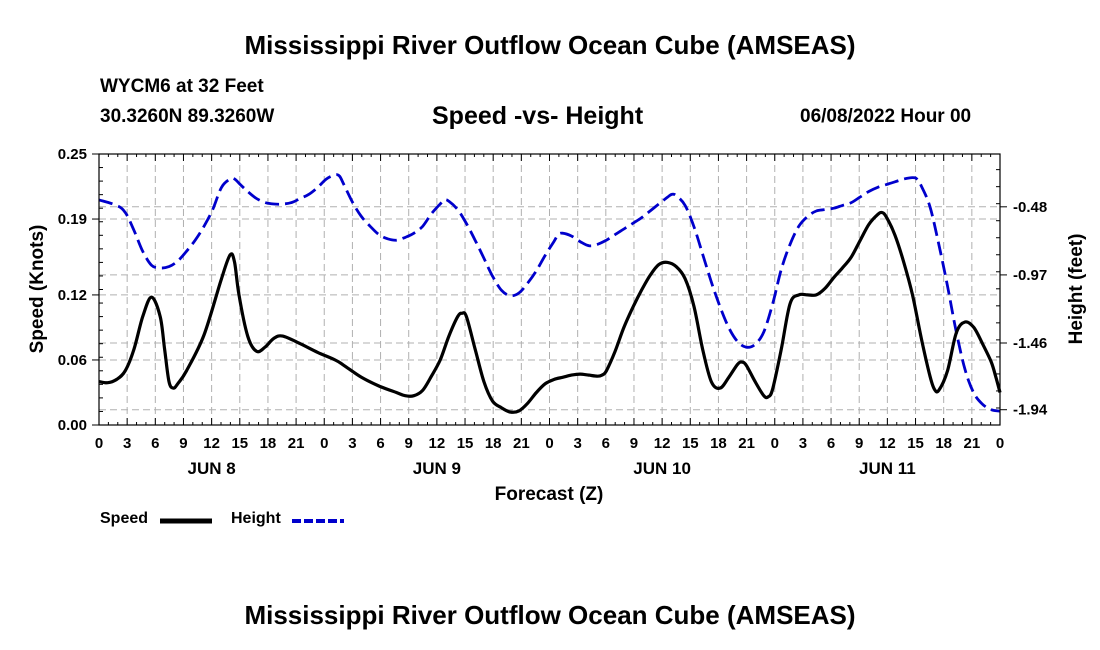 The image size is (1100, 650). What do you see at coordinates (886, 116) in the screenshot?
I see `forecast-datetime: 06/08/2022 Hour 00` at bounding box center [886, 116].